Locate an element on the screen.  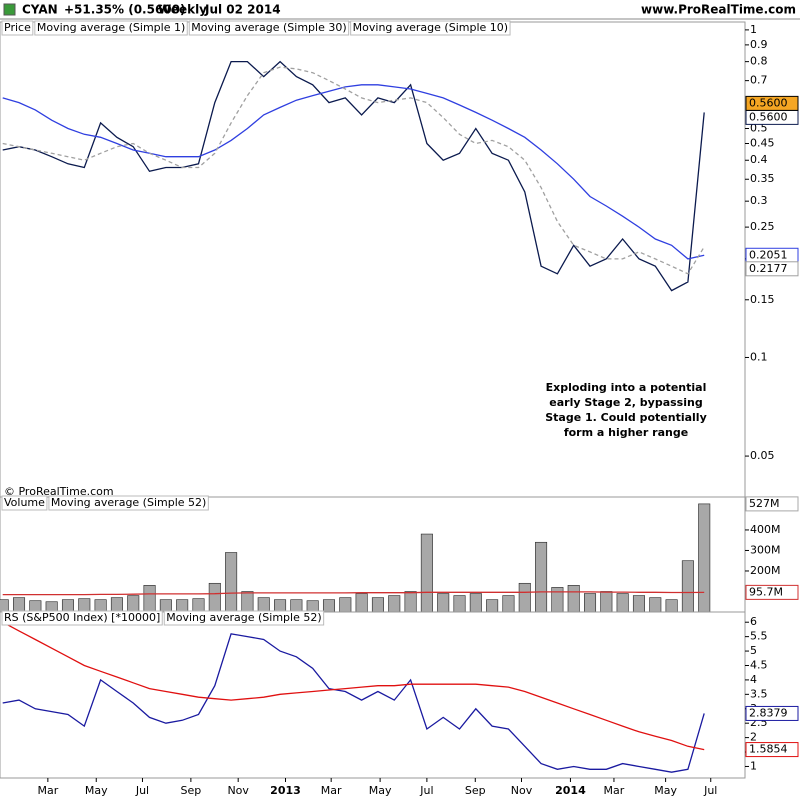
y-tick-label: 0.7 is located at coordinates (759, 80).